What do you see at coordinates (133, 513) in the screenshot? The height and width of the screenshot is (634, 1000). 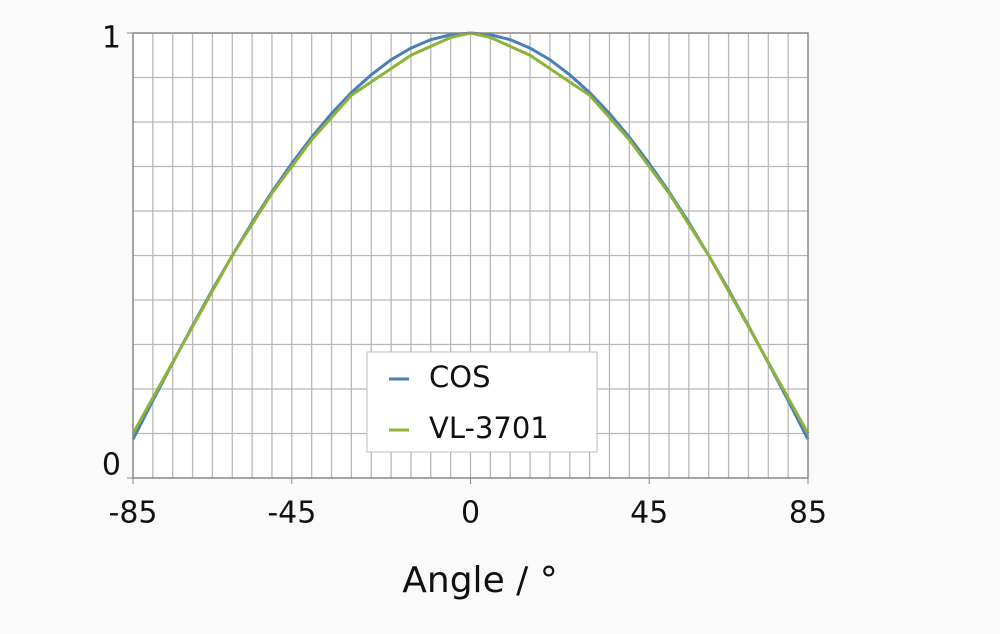 I see `x-tick-label: -85` at bounding box center [133, 513].